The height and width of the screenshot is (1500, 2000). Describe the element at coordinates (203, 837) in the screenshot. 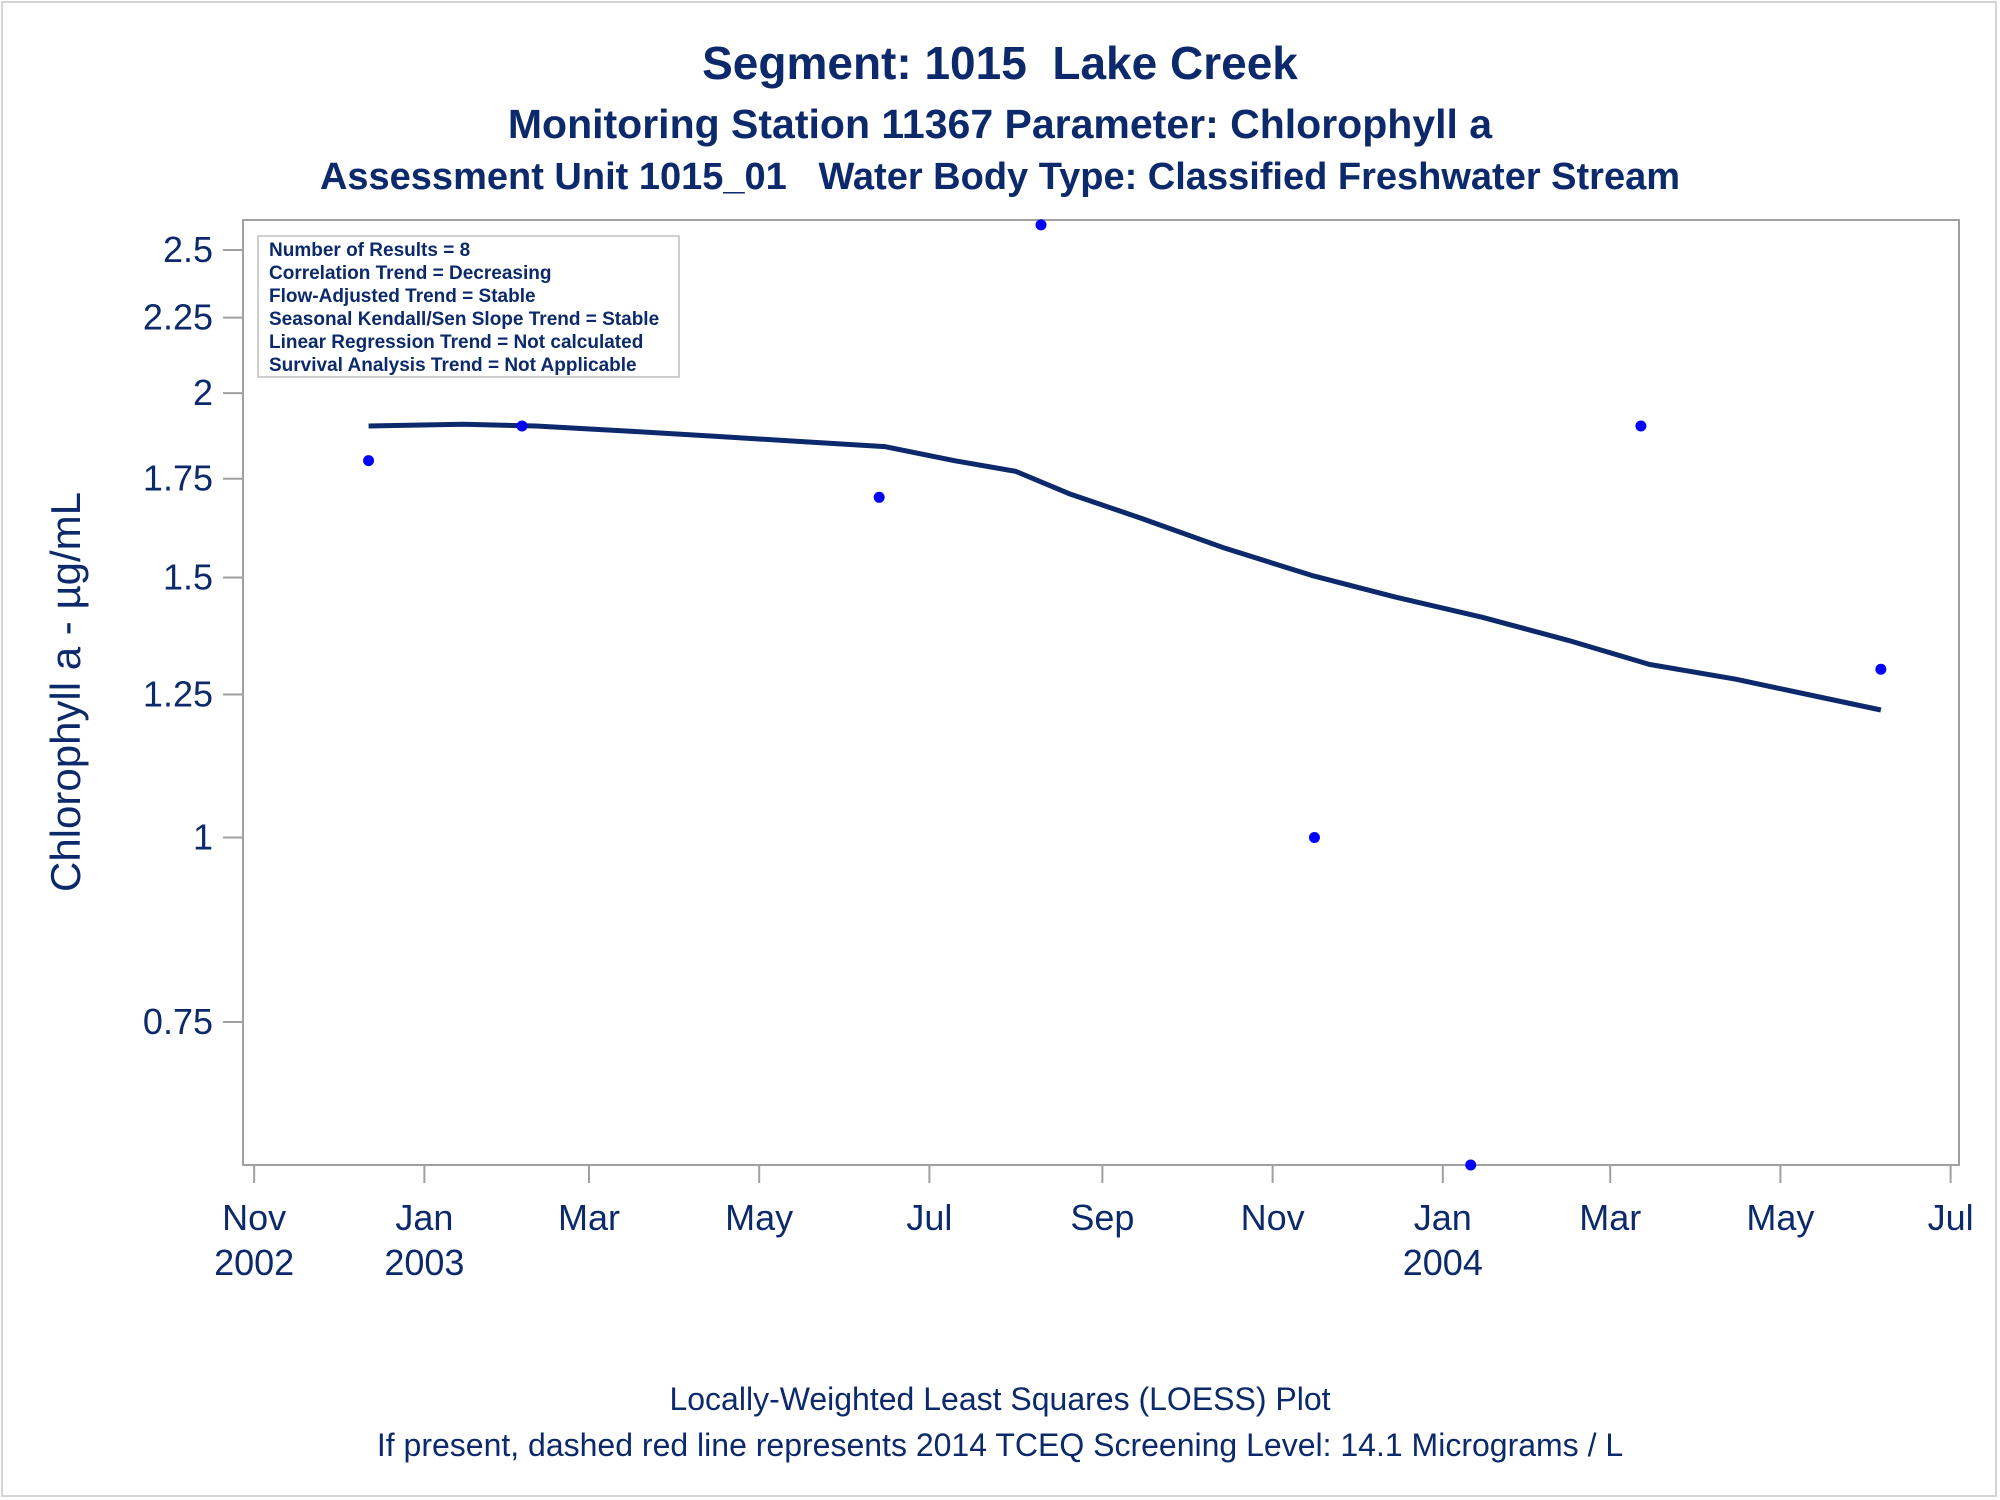

I see `y-tick-label: 1` at that location.